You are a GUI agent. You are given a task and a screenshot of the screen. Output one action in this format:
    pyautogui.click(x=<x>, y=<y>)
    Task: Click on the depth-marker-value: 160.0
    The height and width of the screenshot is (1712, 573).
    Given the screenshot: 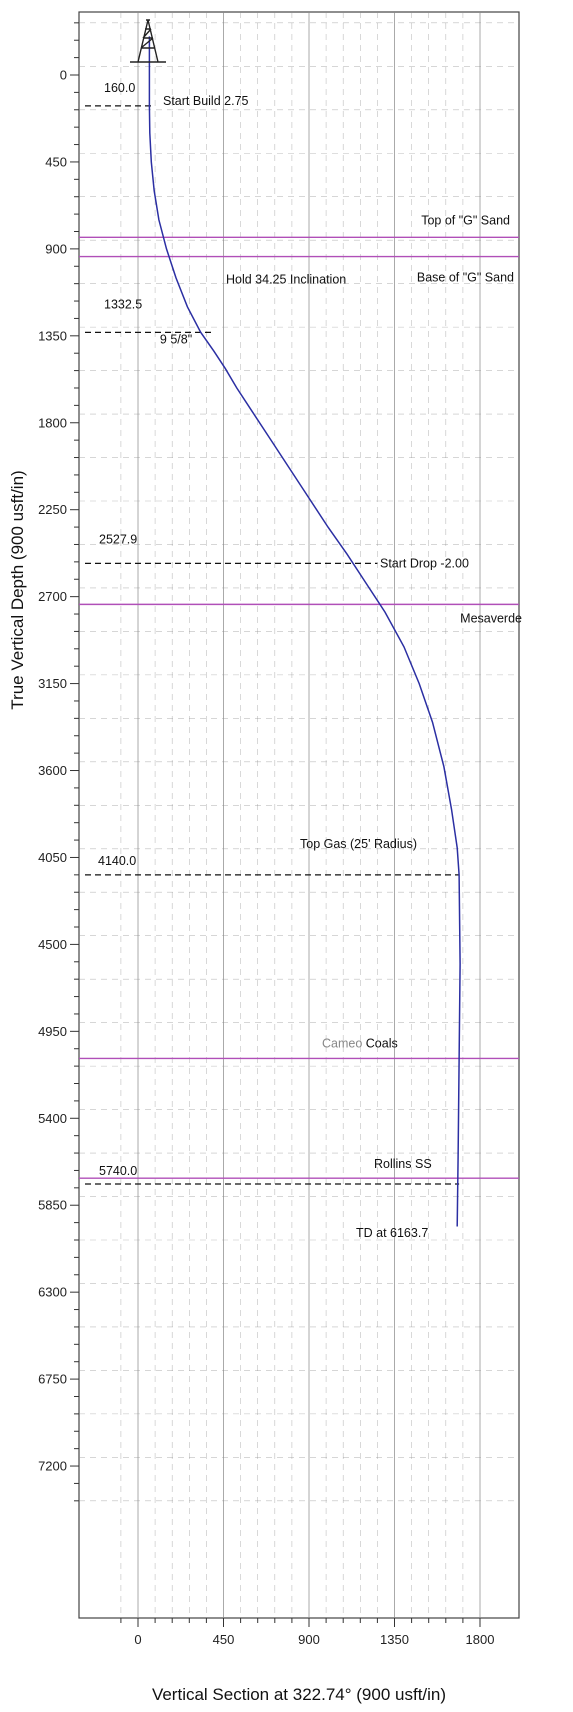 What is the action you would take?
    pyautogui.click(x=119, y=88)
    